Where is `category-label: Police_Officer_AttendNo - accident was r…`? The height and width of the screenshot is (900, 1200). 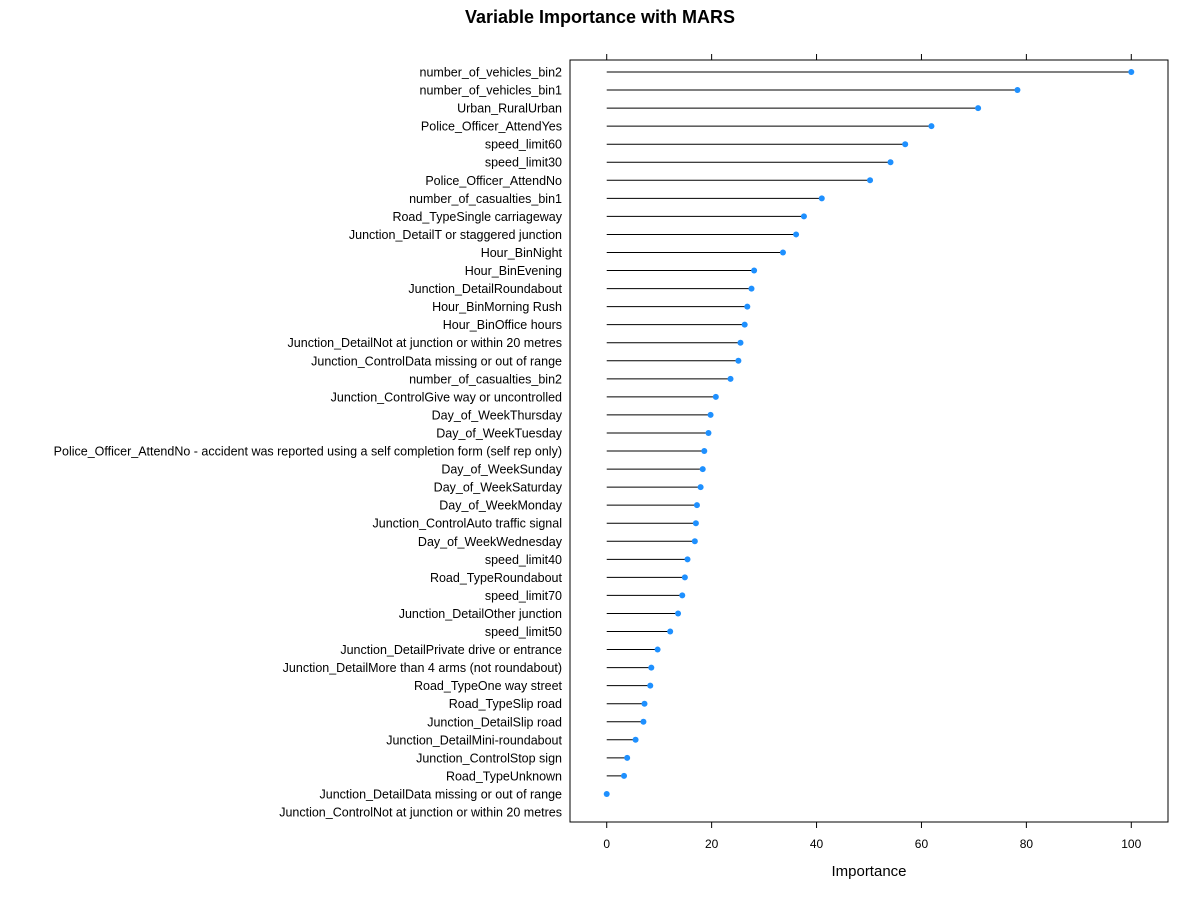 category-label: Police_Officer_AttendNo - accident was r… is located at coordinates (308, 452).